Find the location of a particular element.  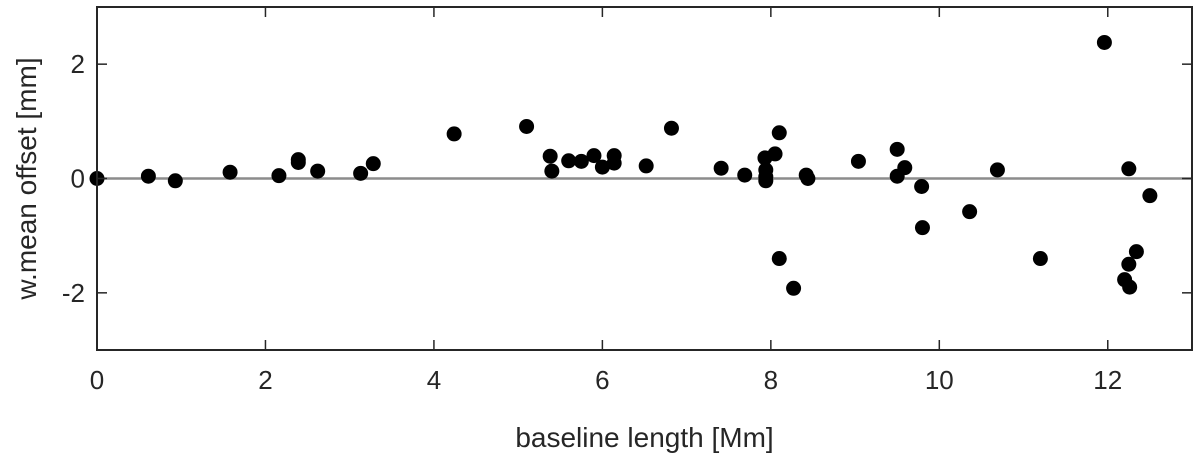

x-tick-label: 2 is located at coordinates (265, 380).